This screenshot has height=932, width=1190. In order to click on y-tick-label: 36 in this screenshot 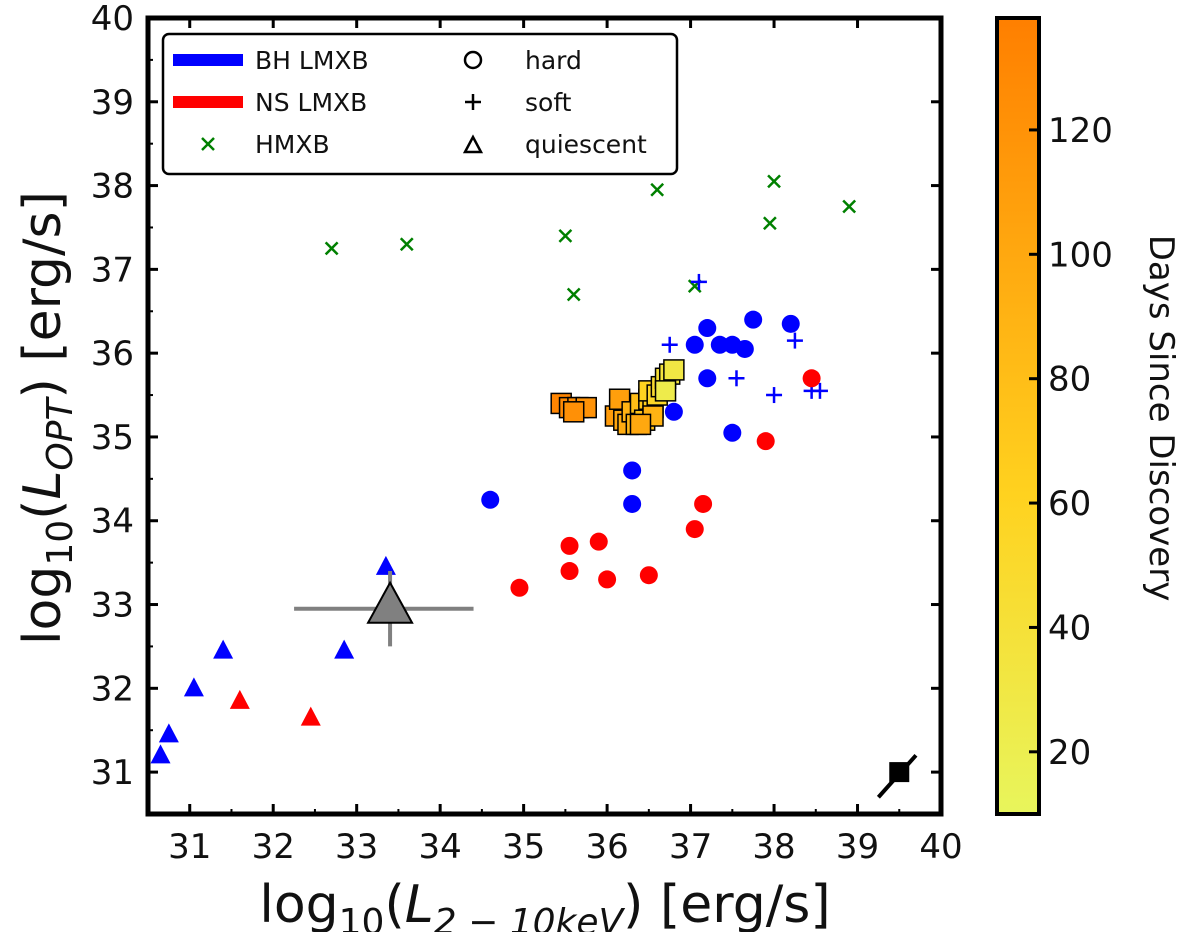, I will do `click(112, 354)`.